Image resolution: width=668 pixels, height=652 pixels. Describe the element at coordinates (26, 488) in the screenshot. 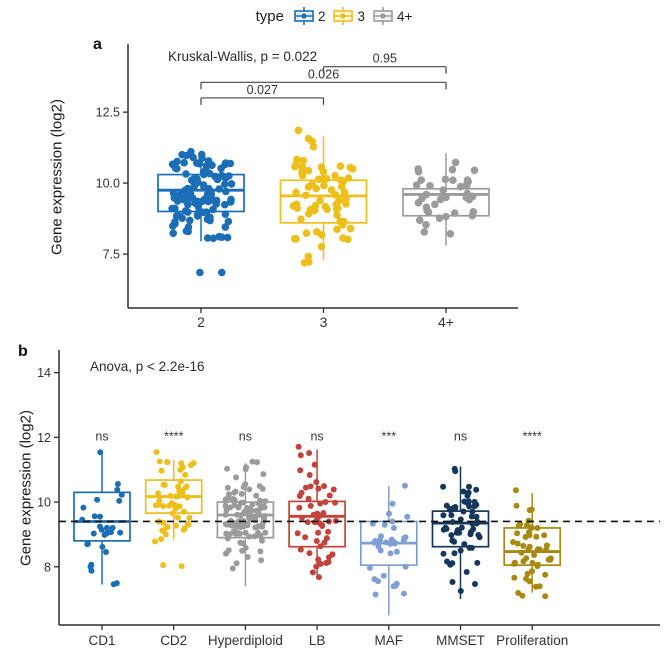

I see `panel-b-y-axis-title: Gene expression (log2)` at that location.